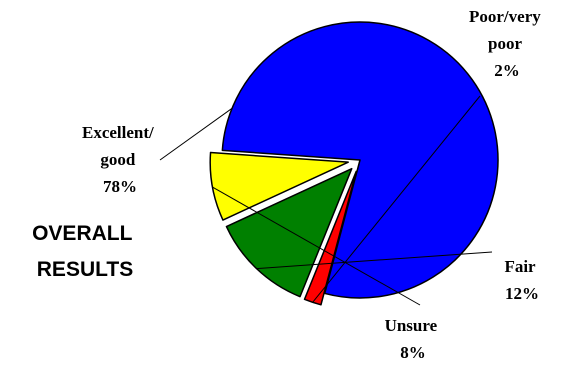 This screenshot has height=366, width=565. Describe the element at coordinates (85, 251) in the screenshot. I see `chart-title: OVERALL RESULTS` at that location.